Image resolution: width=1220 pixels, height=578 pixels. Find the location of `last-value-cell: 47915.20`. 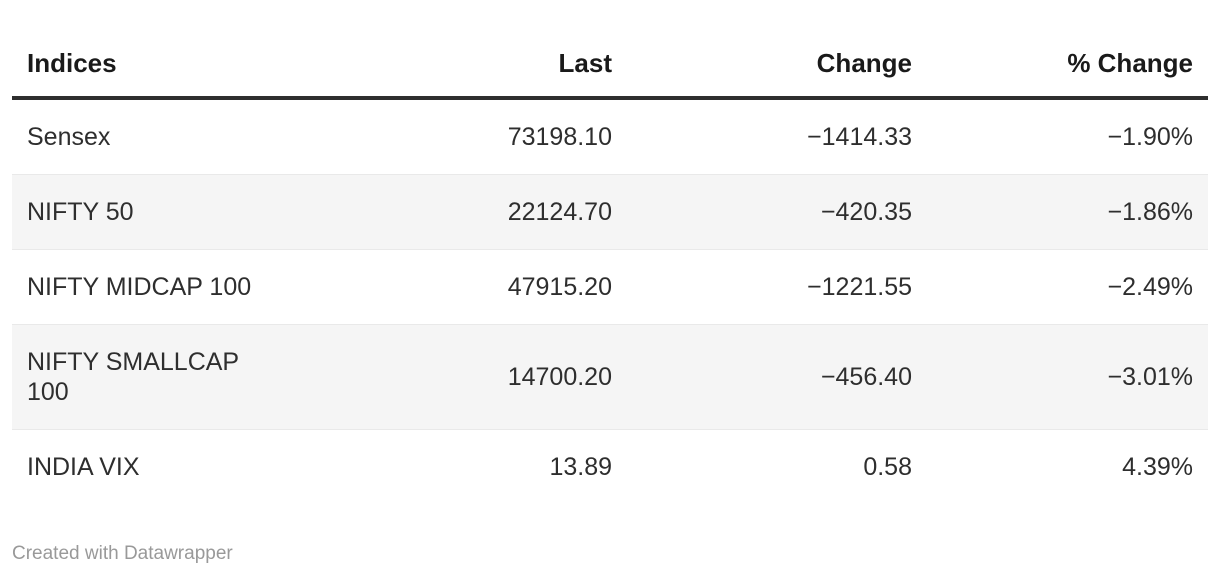

last-value-cell: 47915.20 is located at coordinates (559, 287).